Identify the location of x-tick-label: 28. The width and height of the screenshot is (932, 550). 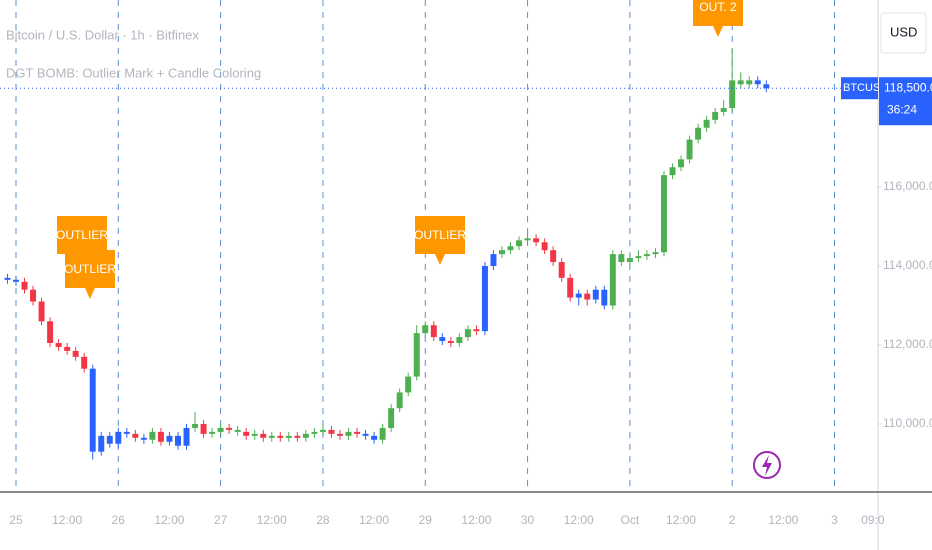
(323, 520).